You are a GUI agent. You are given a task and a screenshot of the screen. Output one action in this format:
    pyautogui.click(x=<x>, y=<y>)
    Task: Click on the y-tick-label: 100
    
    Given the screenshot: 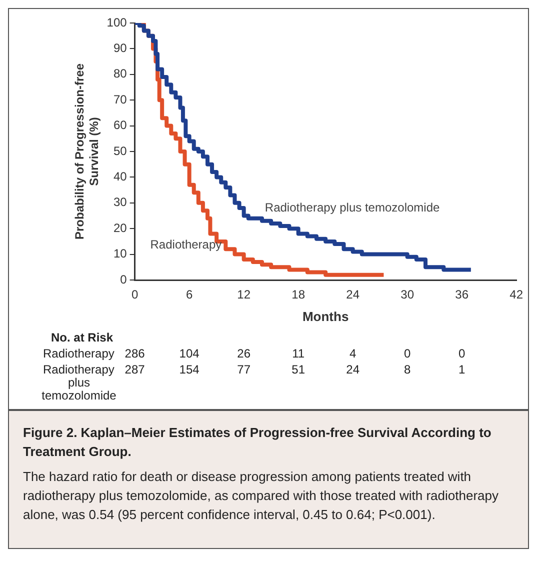 What is the action you would take?
    pyautogui.click(x=117, y=22)
    